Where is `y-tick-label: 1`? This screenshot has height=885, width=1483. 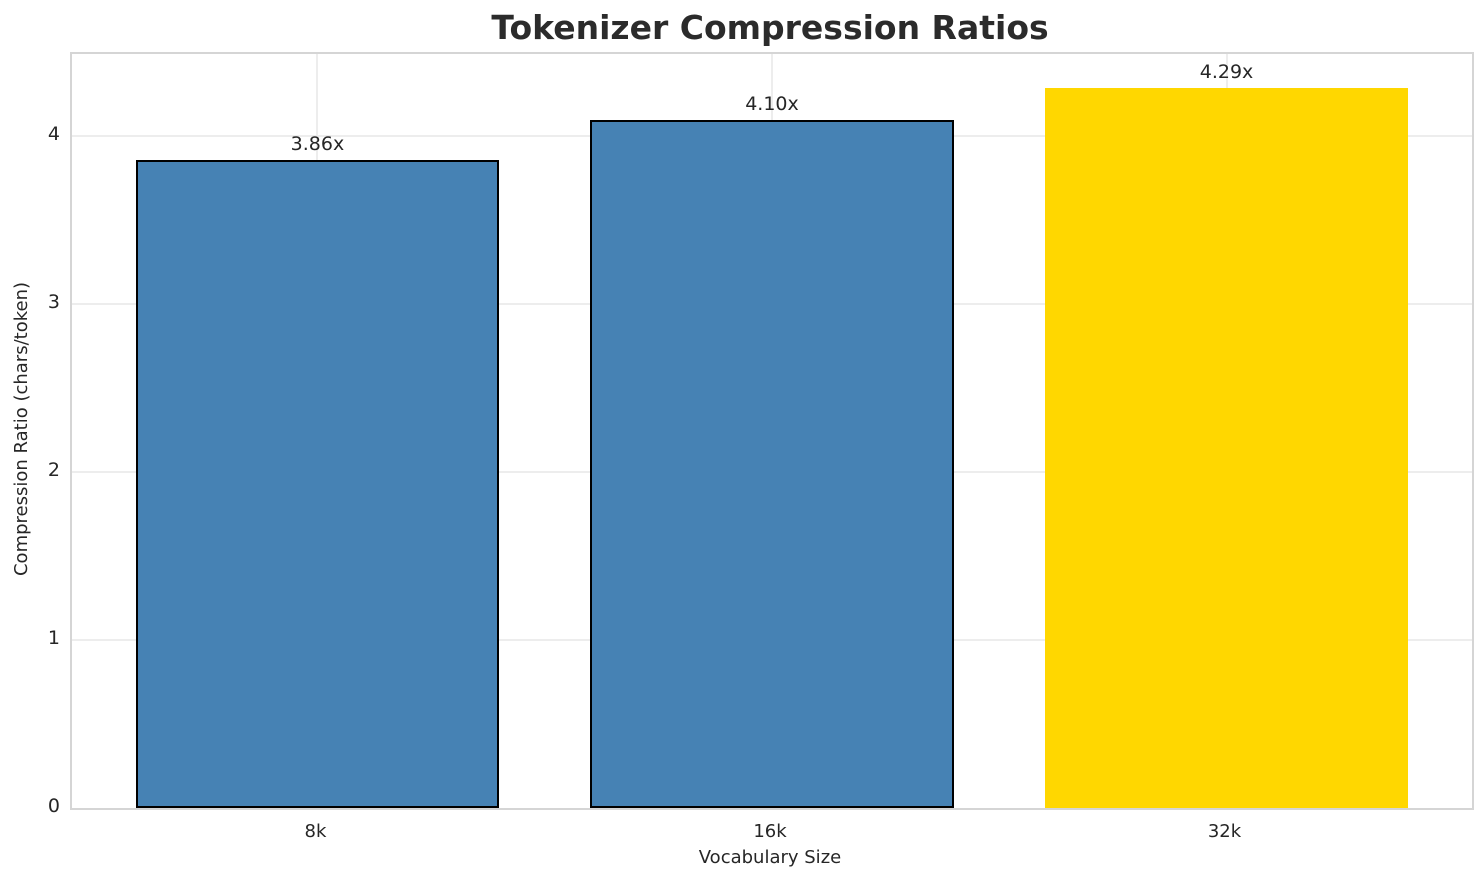
y-tick-label: 1 is located at coordinates (53, 638).